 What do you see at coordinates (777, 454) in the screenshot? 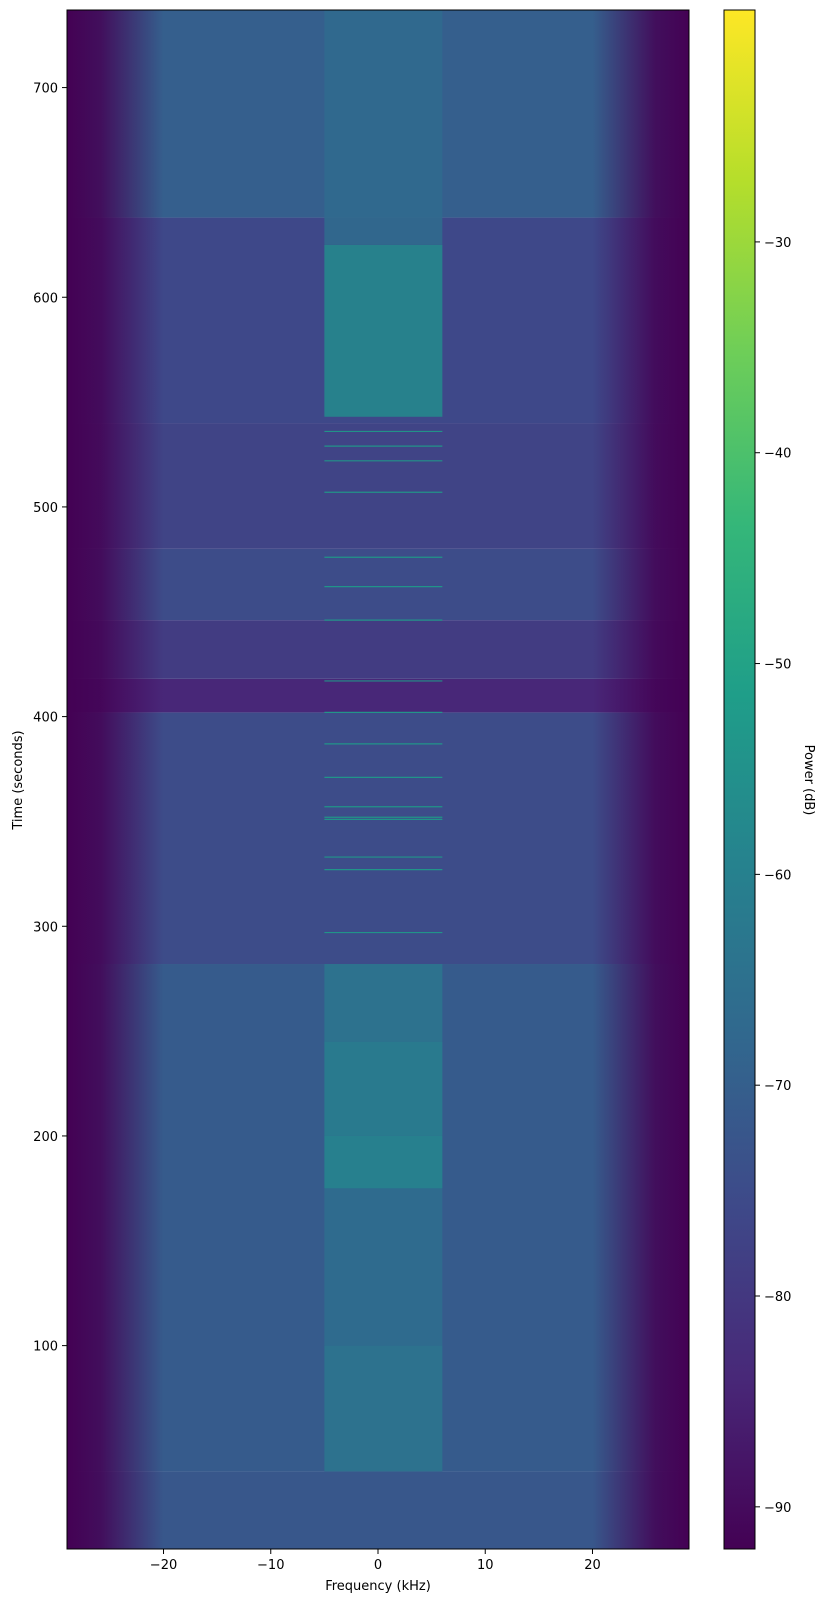
I see `colorbar-tick-label: −40` at bounding box center [777, 454].